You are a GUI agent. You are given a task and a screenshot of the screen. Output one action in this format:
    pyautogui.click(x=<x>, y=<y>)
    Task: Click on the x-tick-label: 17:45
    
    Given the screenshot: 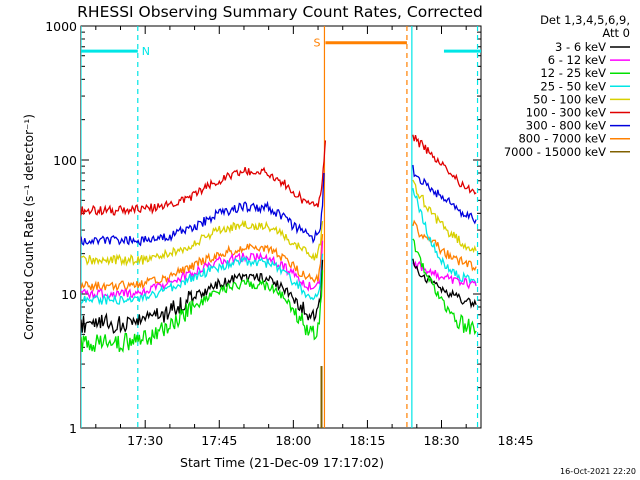 What is the action you would take?
    pyautogui.click(x=219, y=440)
    